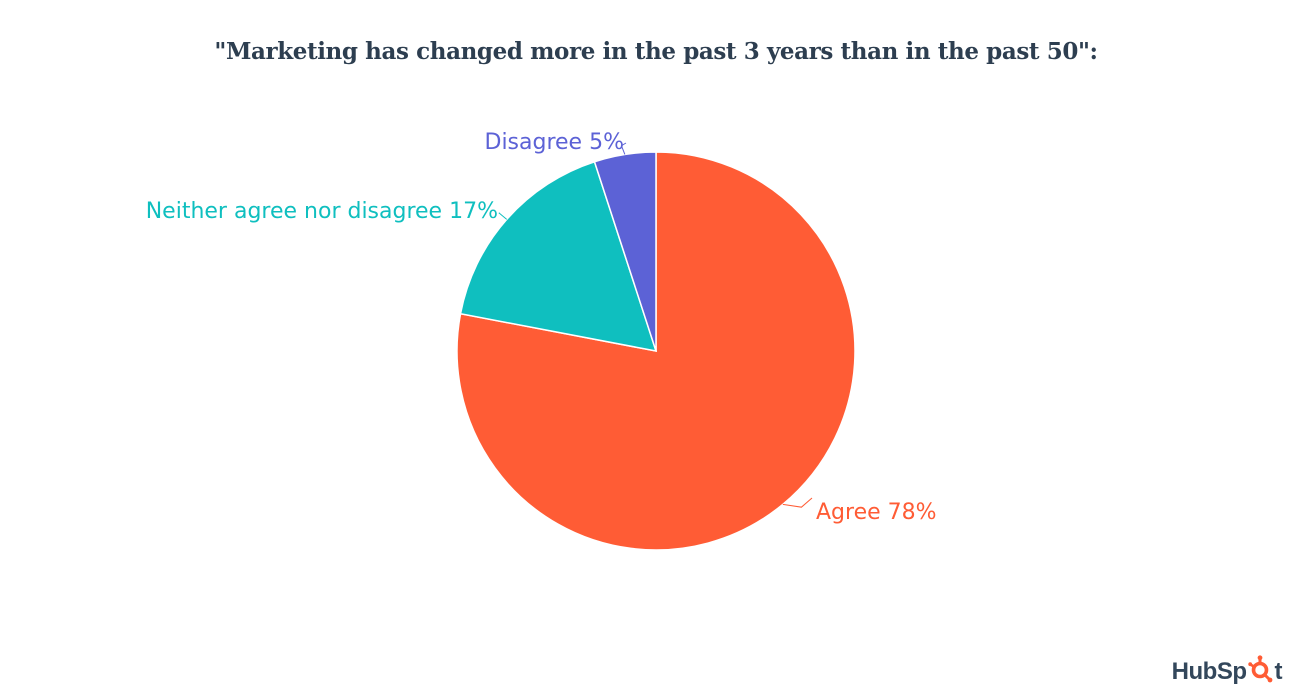 Image resolution: width=1312 pixels, height=700 pixels. Describe the element at coordinates (503, 216) in the screenshot. I see `leader-line-neither-agree-nor-disagree` at that location.